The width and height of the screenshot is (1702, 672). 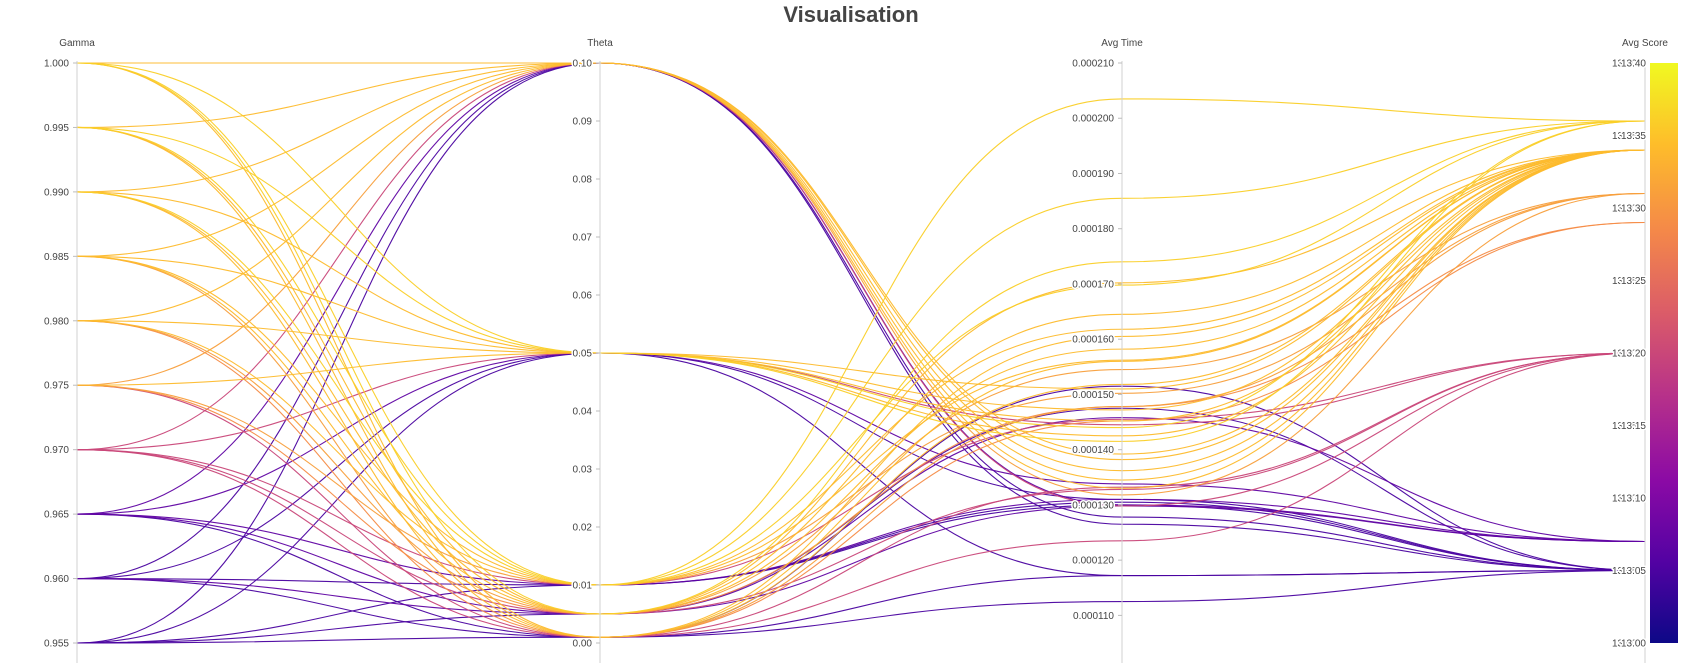 I want to click on tick-label: 0.09, so click(x=583, y=122).